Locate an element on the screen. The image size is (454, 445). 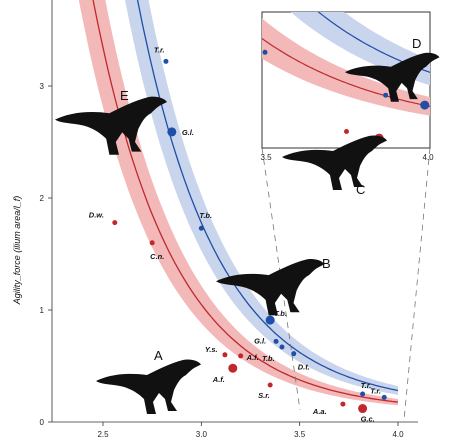
x-tick-label: 3.5 is located at coordinates (300, 434).